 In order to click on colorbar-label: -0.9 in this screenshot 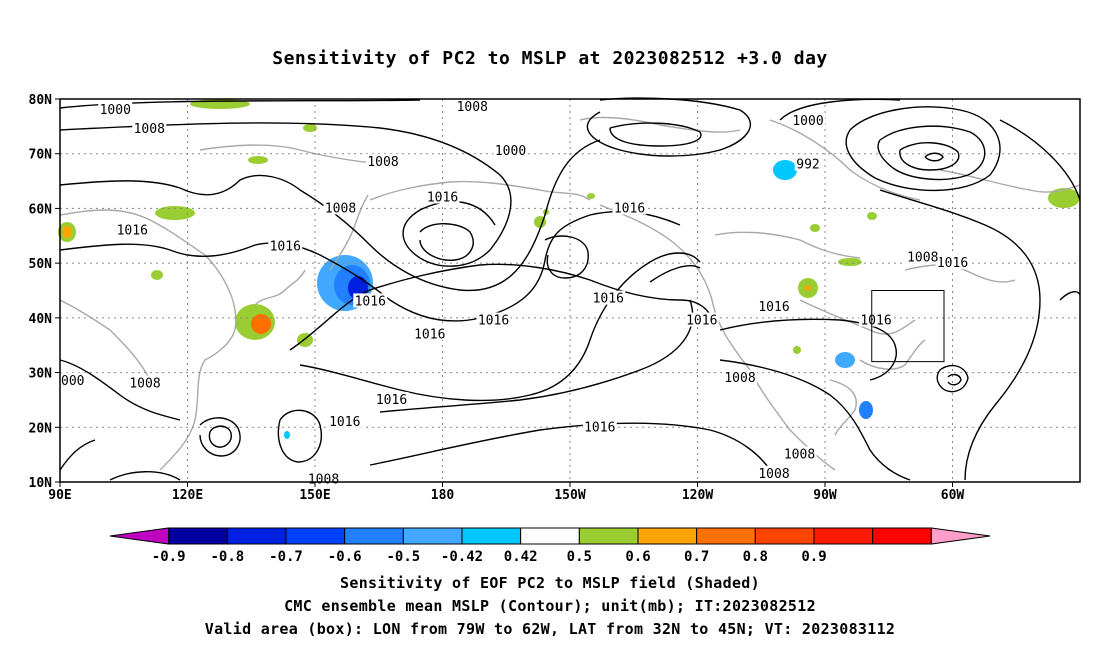, I will do `click(169, 557)`.